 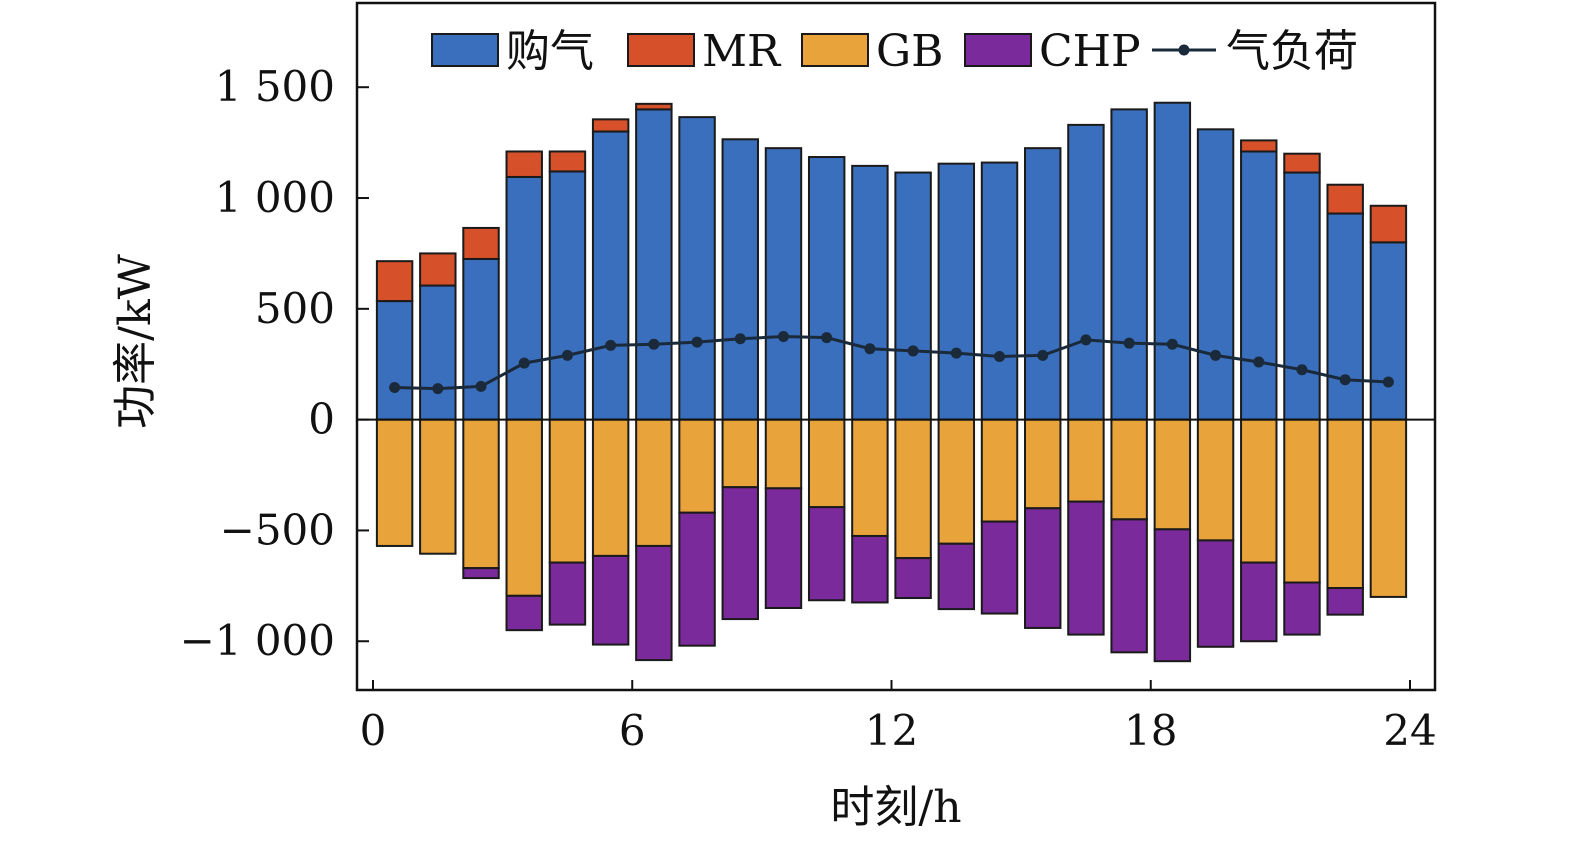 I want to click on y-tick-label-1: −500, so click(x=277, y=529).